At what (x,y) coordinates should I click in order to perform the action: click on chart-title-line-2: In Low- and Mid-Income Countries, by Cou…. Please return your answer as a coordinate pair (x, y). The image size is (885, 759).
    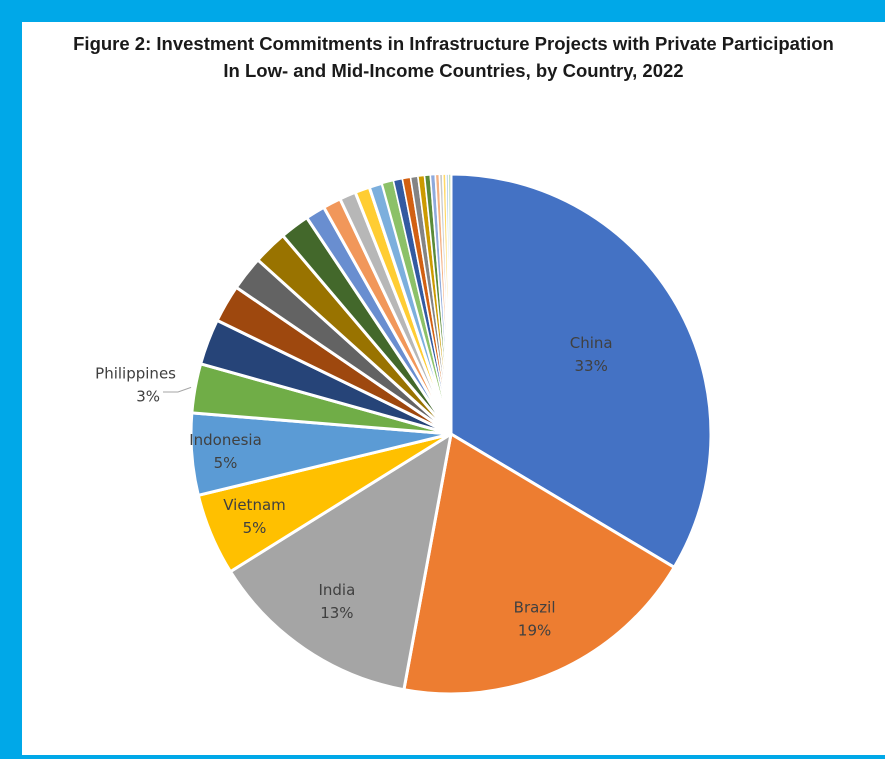
    Looking at the image, I should click on (453, 70).